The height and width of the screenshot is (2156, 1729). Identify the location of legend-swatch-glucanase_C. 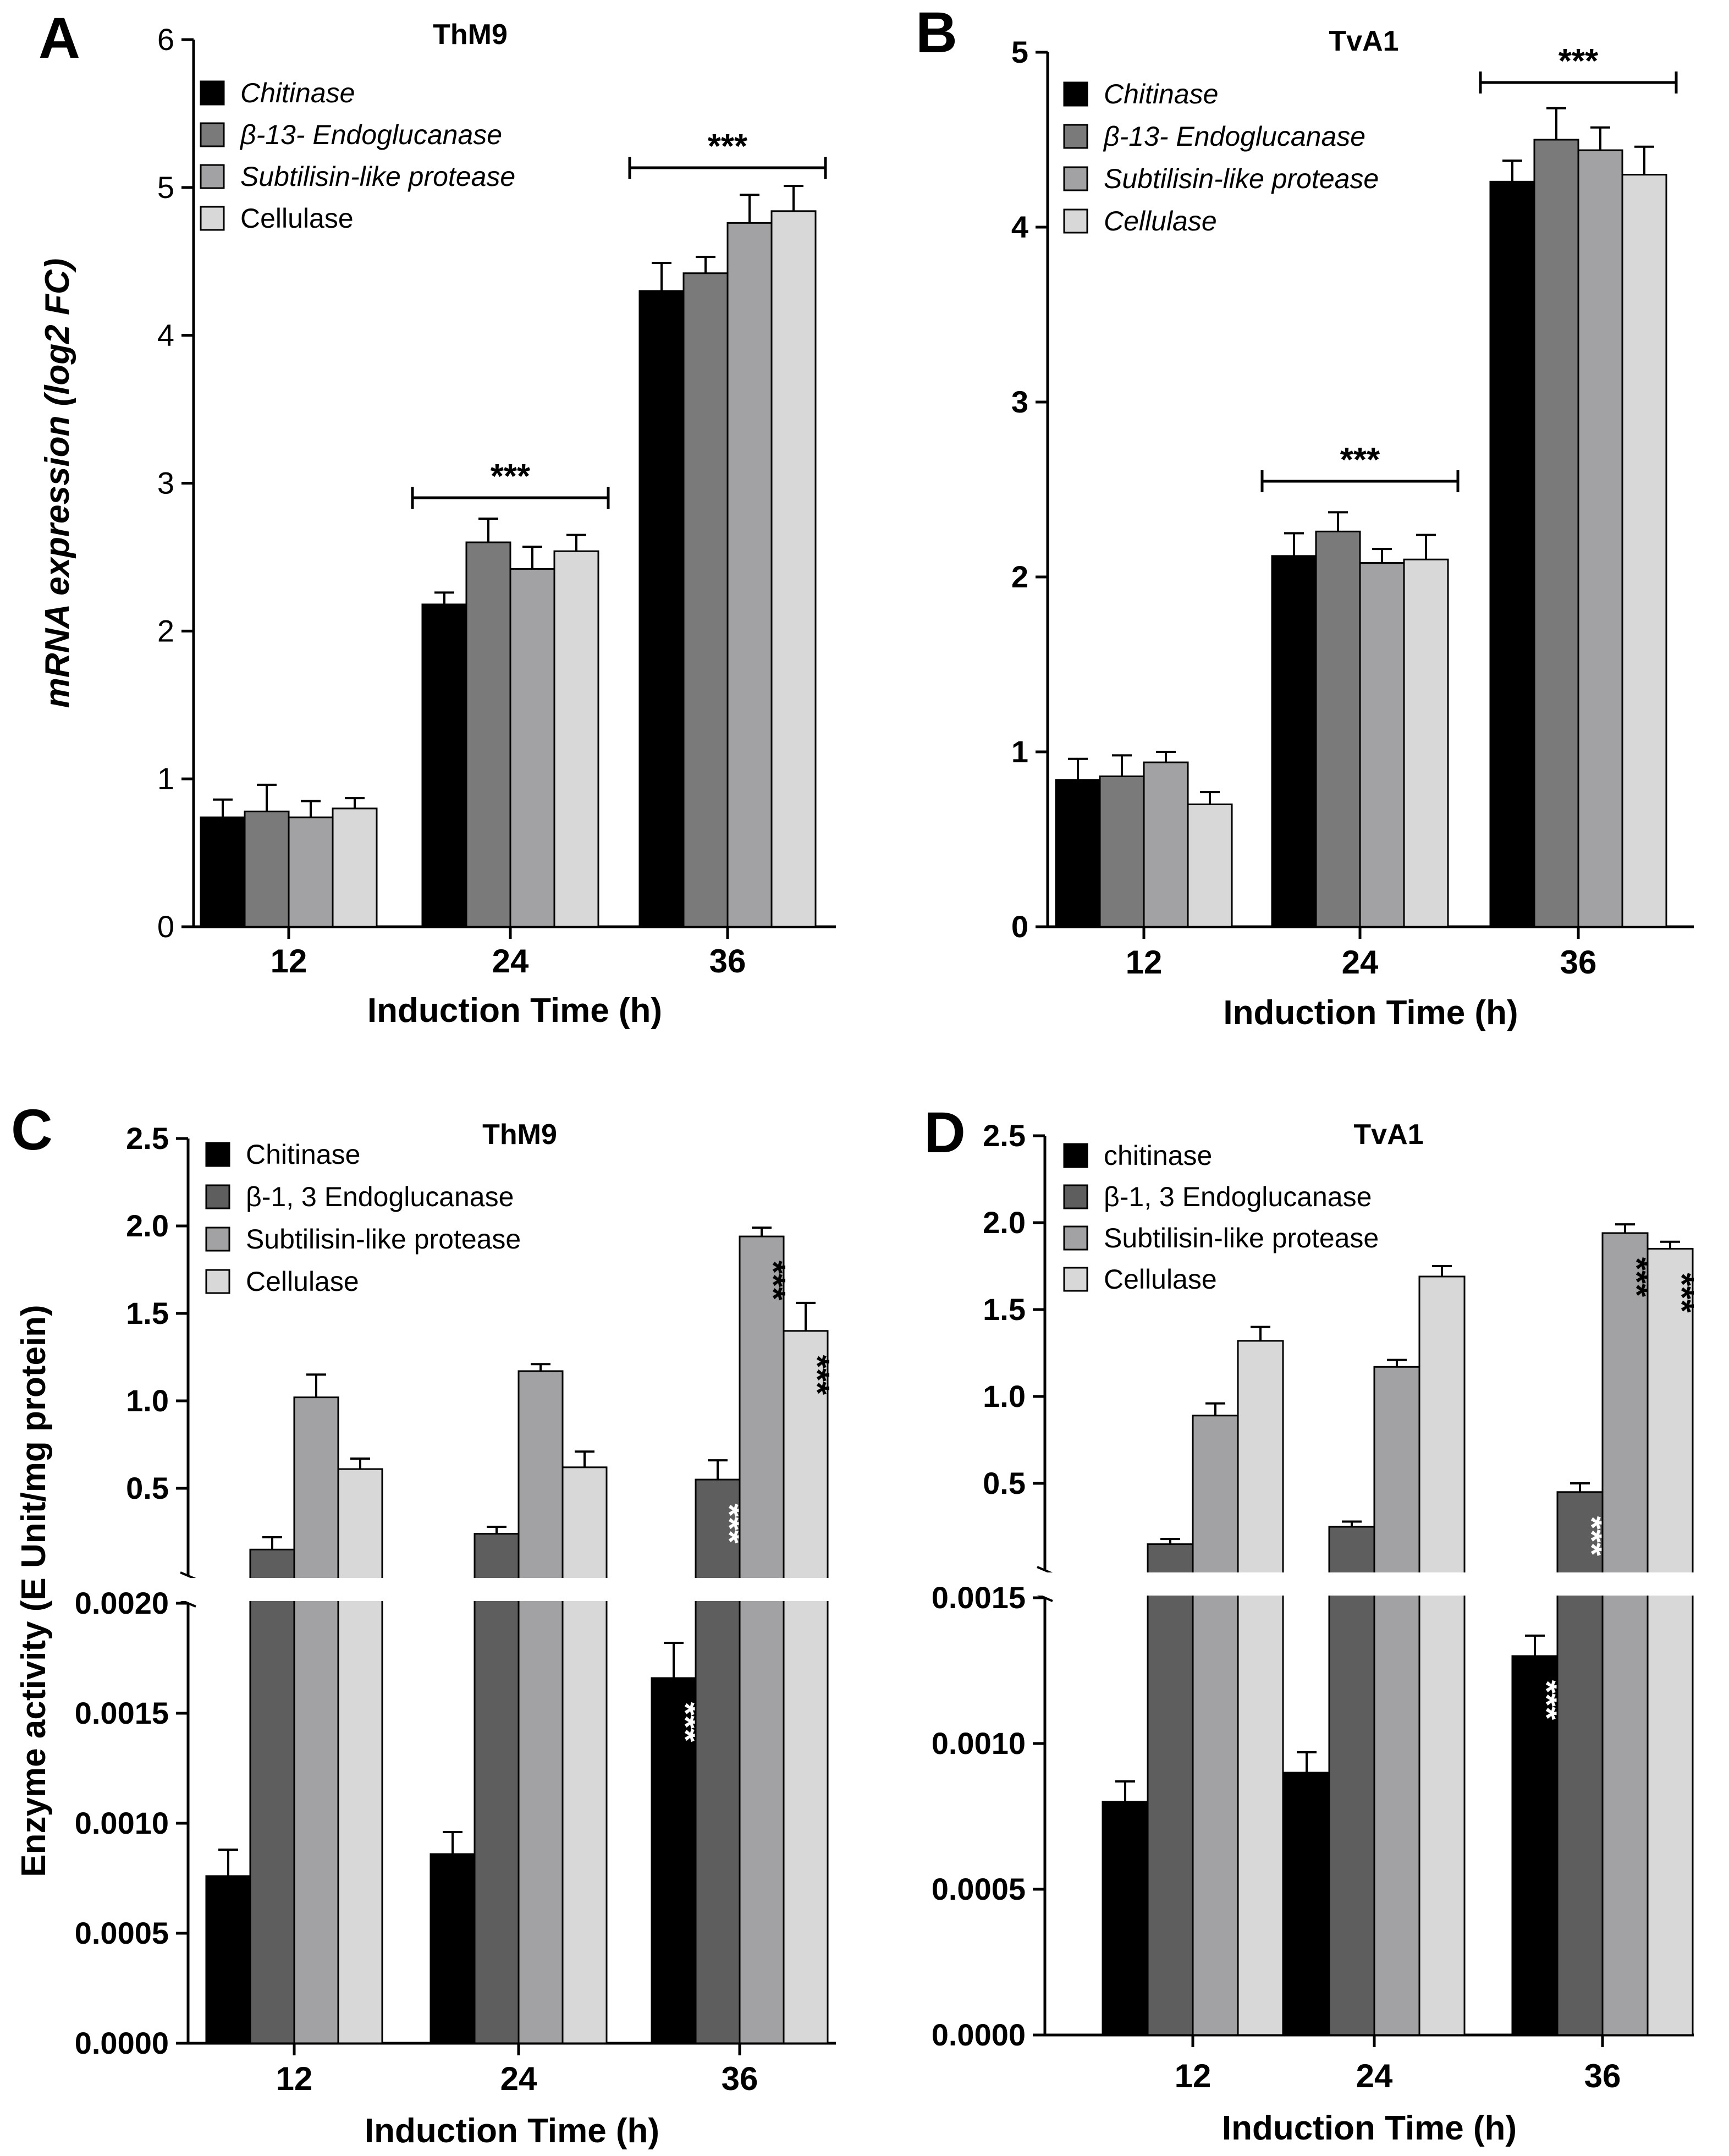
(217, 1197).